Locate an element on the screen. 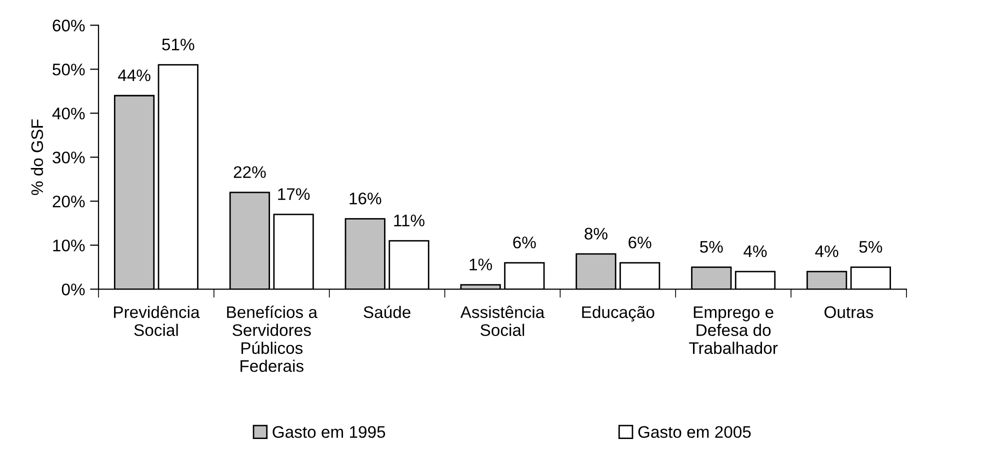  x-tick-label: Educação is located at coordinates (618, 314).